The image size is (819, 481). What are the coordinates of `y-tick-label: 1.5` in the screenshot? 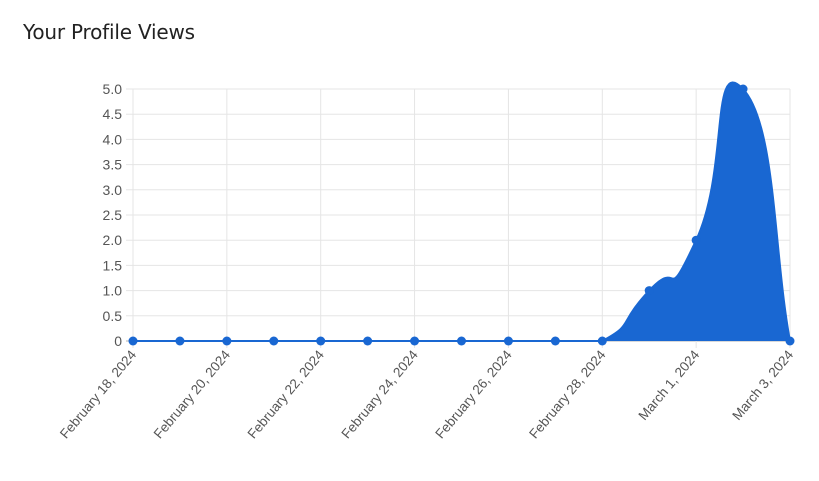 It's located at (113, 265).